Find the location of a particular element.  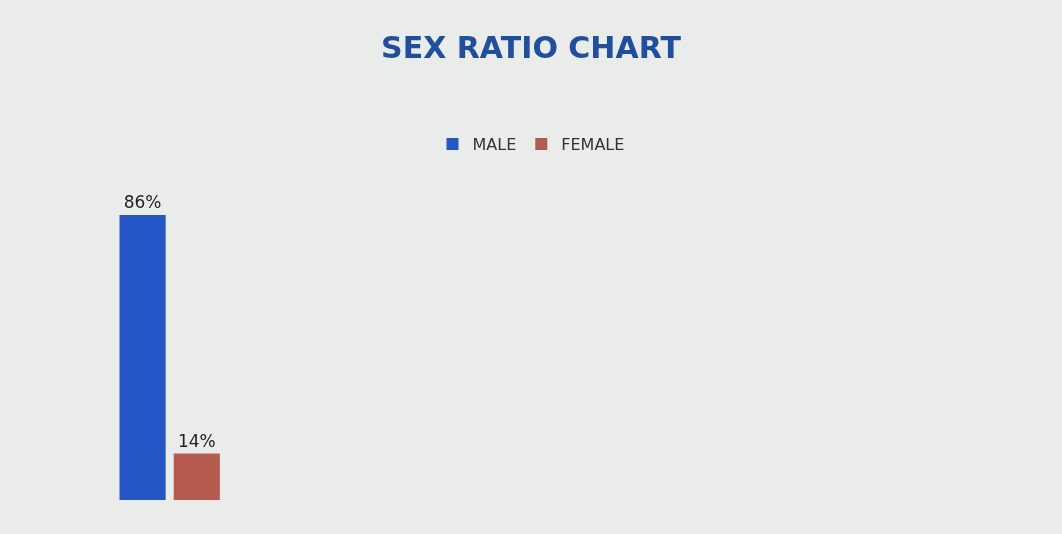

data-label: 14% is located at coordinates (196, 440).